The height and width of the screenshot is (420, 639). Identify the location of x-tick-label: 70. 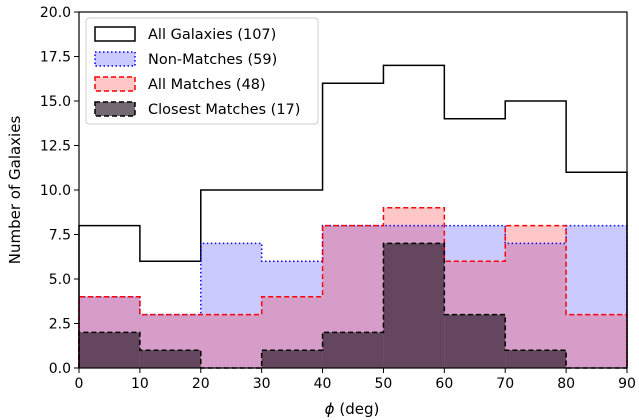
(505, 384).